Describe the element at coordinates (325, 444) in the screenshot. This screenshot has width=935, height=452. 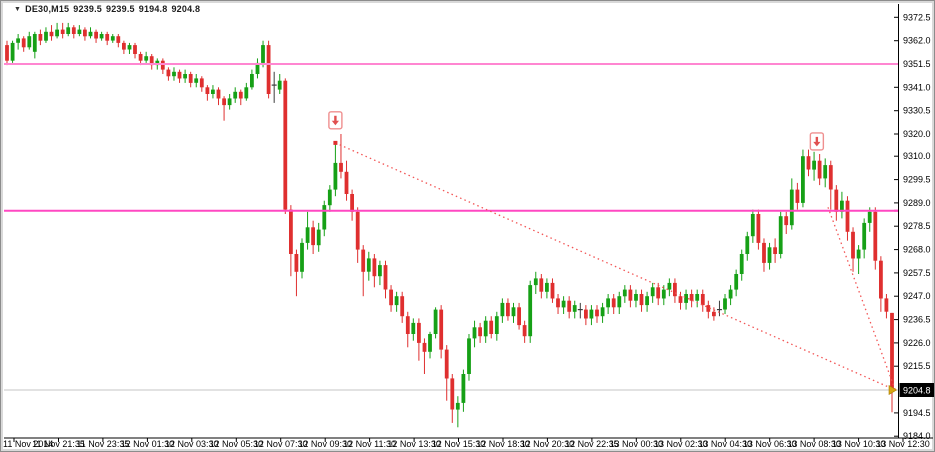
I see `svg-text: 12 Nov 09:30` at that location.